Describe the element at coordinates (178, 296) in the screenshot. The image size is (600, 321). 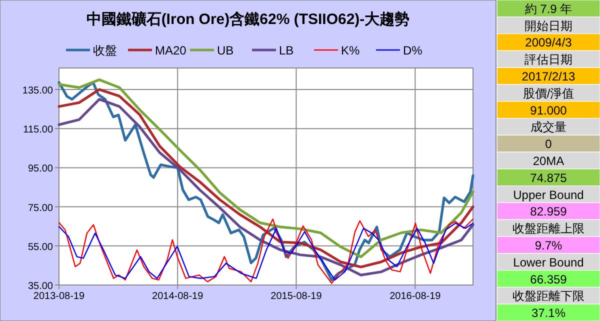
I see `x-tick-label: 2014-08-19` at that location.